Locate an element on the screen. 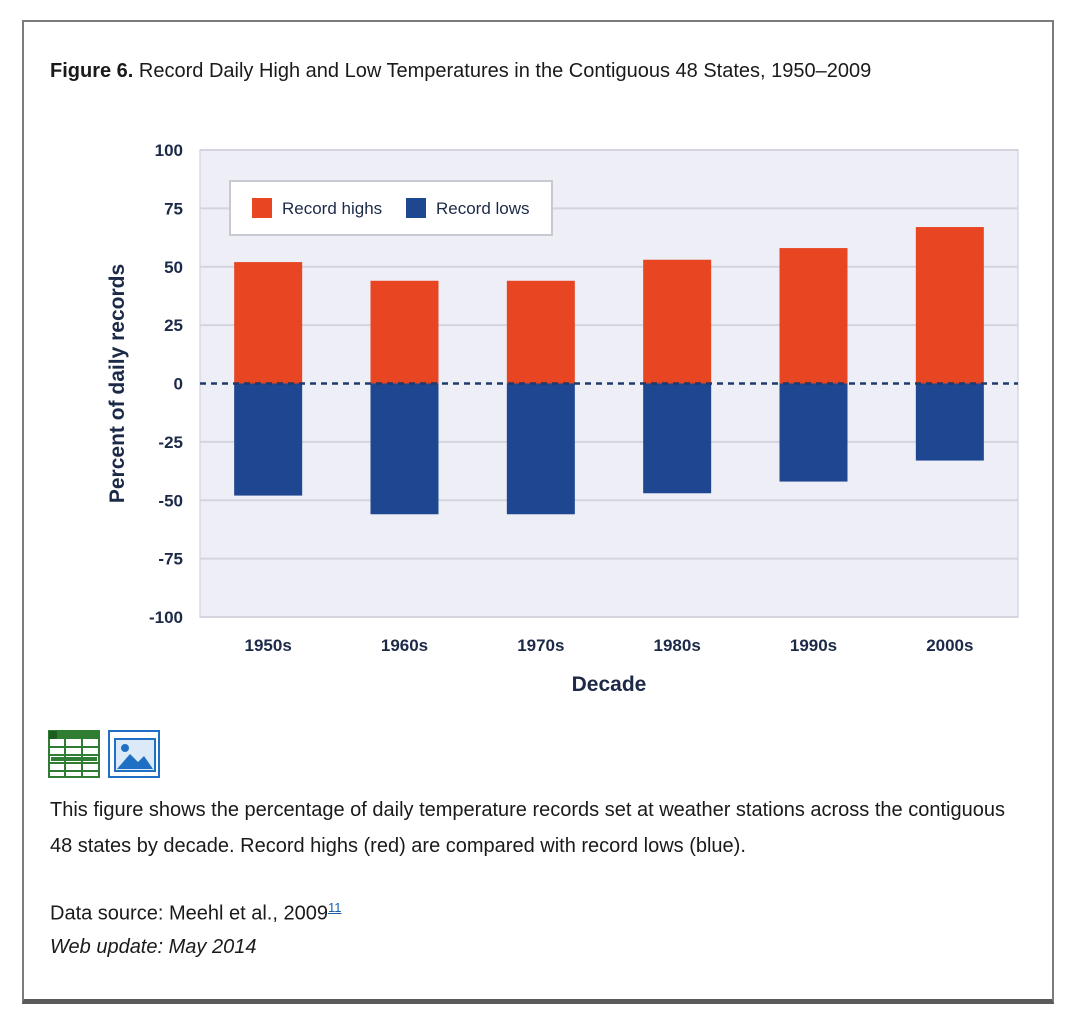 The width and height of the screenshot is (1074, 1036). x-tick-label: 1990s is located at coordinates (813, 645).